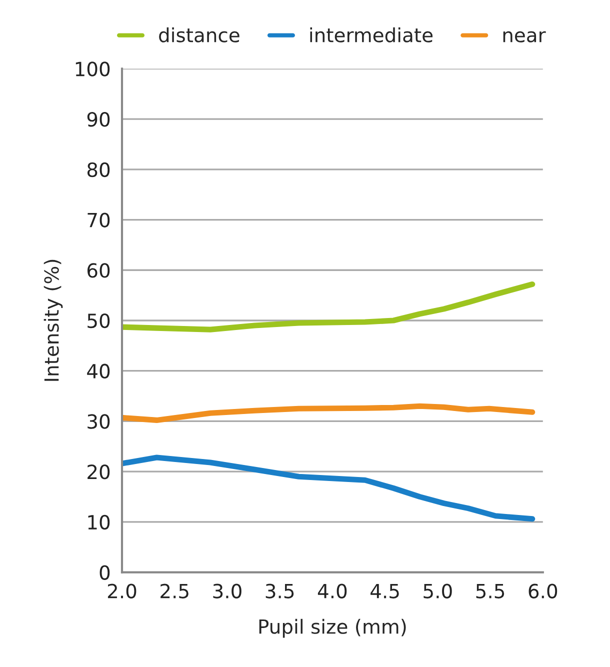 This screenshot has height=667, width=610. What do you see at coordinates (98, 371) in the screenshot?
I see `y-tick-label: 40` at bounding box center [98, 371].